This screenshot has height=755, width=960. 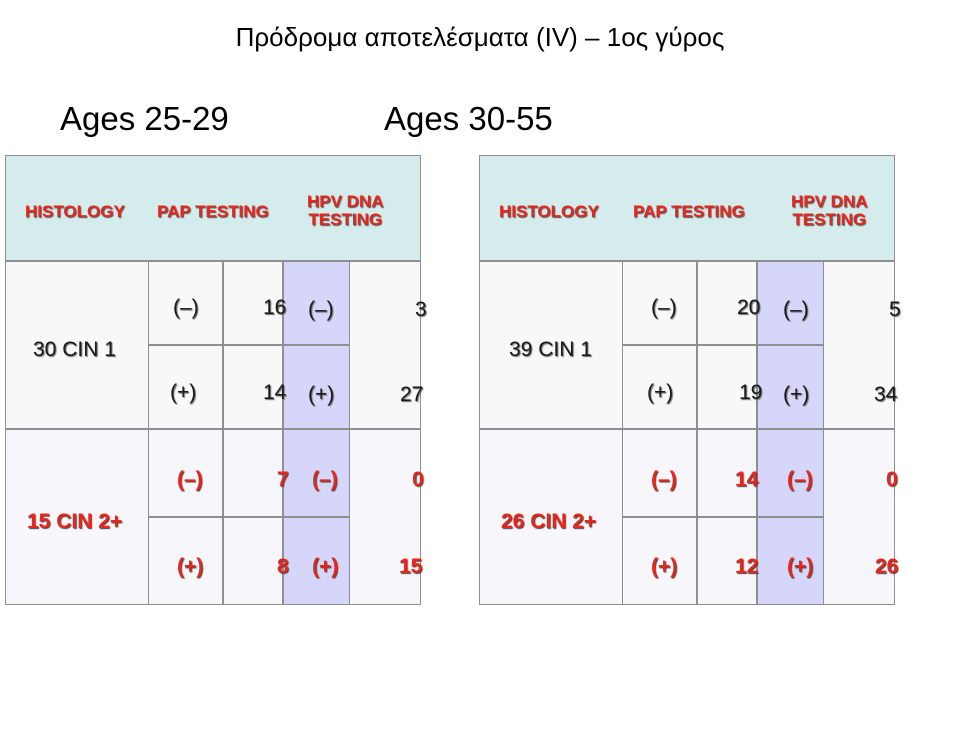 What do you see at coordinates (747, 479) in the screenshot?
I see `cin2-pap-neg-count: 14` at bounding box center [747, 479].